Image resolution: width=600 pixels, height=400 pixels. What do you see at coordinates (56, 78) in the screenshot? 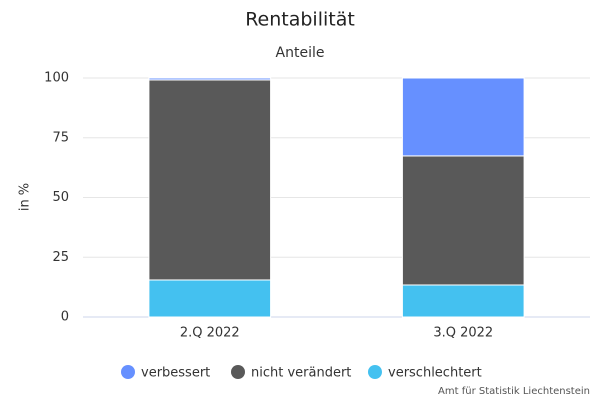
I see `y-tick-label: 100` at bounding box center [56, 78].